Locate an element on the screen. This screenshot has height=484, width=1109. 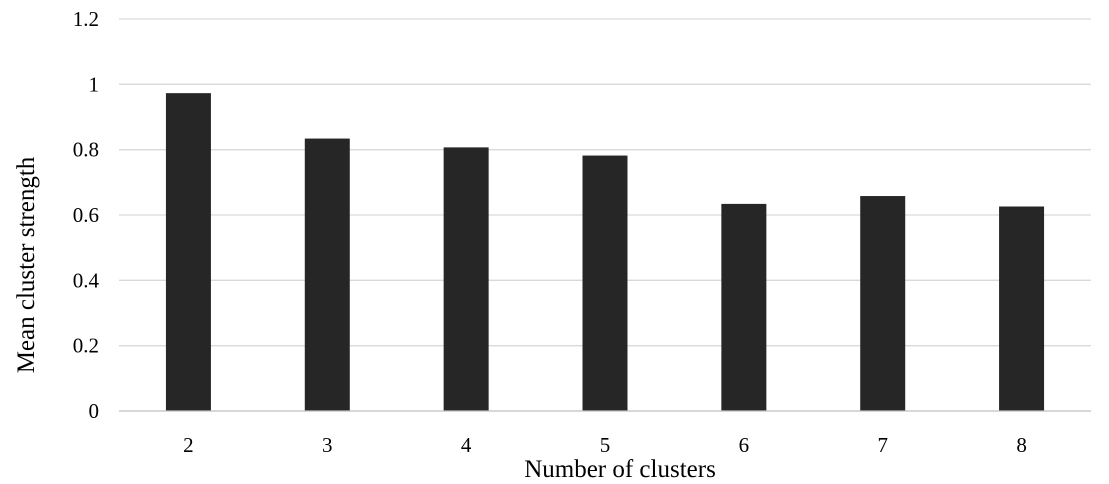
y-tick-label: 1 is located at coordinates (94, 84).